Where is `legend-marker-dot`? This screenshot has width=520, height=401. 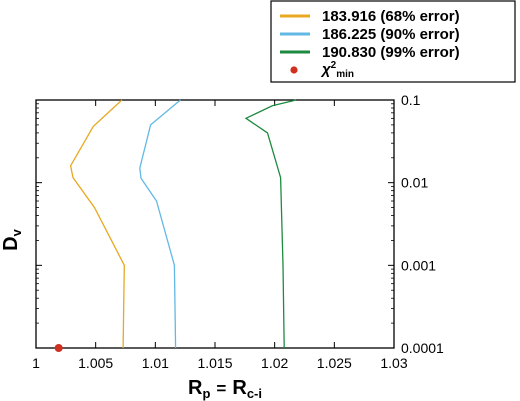 legend-marker-dot is located at coordinates (294, 70).